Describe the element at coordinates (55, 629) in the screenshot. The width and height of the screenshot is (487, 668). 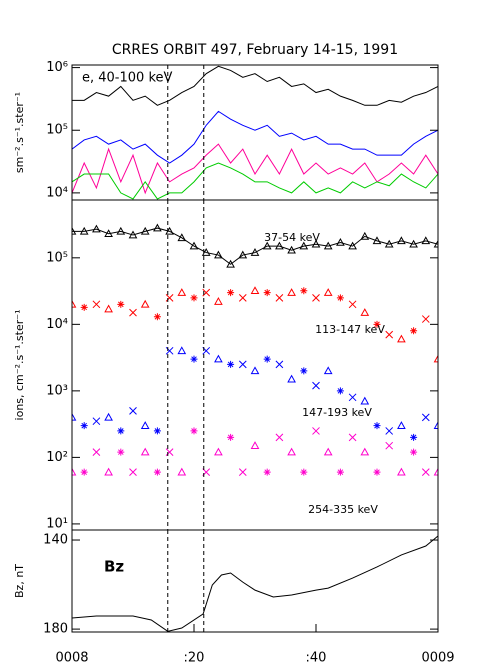
I see `y-tick-label: 180` at that location.